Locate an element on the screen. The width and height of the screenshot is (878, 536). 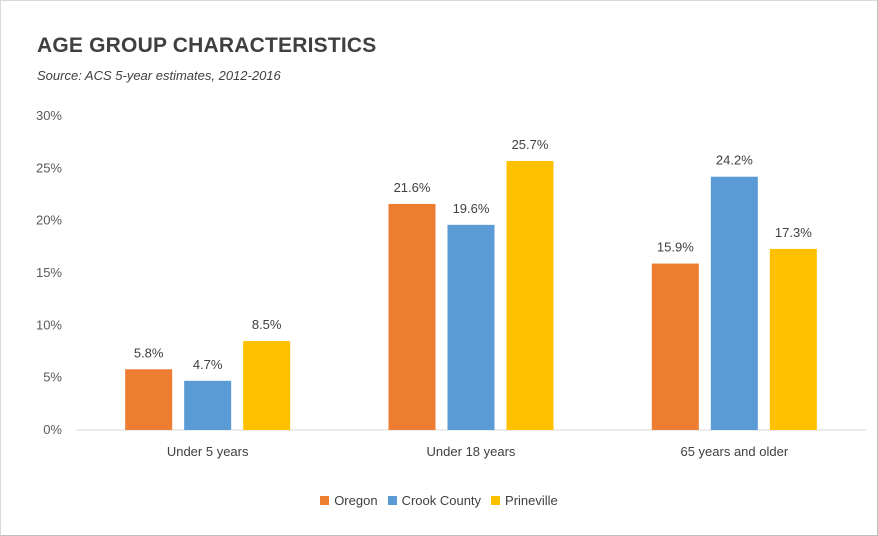
y-tick-label: 20% is located at coordinates (49, 220).